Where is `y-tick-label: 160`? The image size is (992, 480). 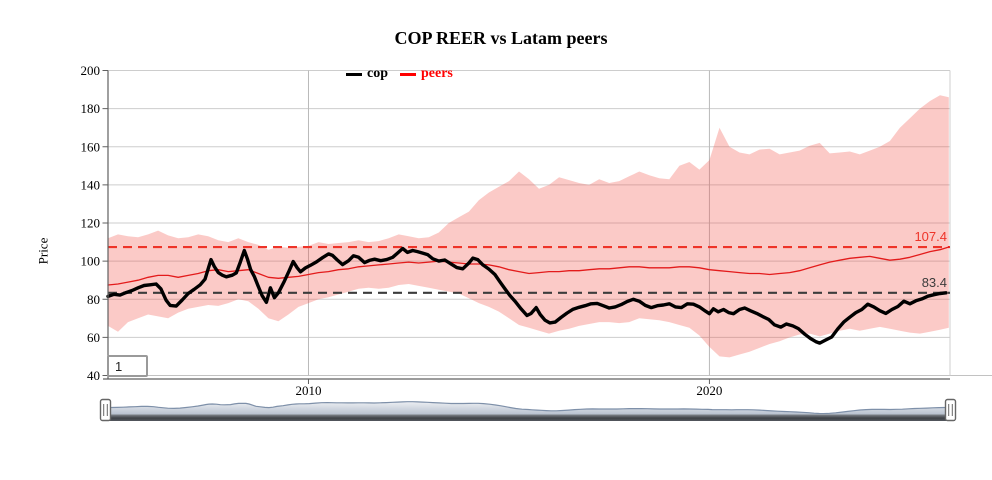 y-tick-label: 160 is located at coordinates (91, 146).